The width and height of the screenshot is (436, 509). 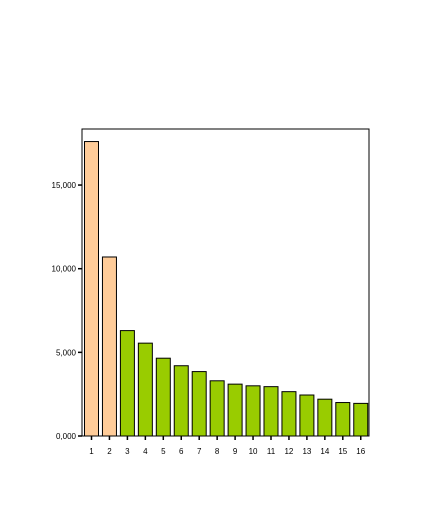 What do you see at coordinates (235, 451) in the screenshot?
I see `x-tick-label: 9` at bounding box center [235, 451].